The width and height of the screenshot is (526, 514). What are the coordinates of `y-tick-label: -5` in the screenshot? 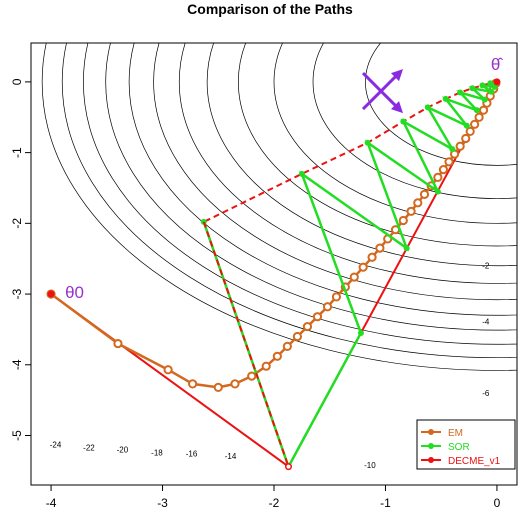 It's located at (17, 435).